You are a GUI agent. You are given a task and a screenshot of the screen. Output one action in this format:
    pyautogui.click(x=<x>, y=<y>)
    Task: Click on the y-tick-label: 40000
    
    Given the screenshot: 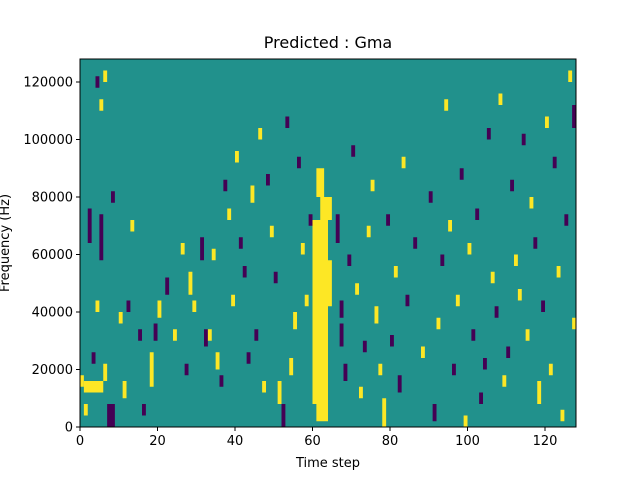 What is the action you would take?
    pyautogui.click(x=52, y=313)
    